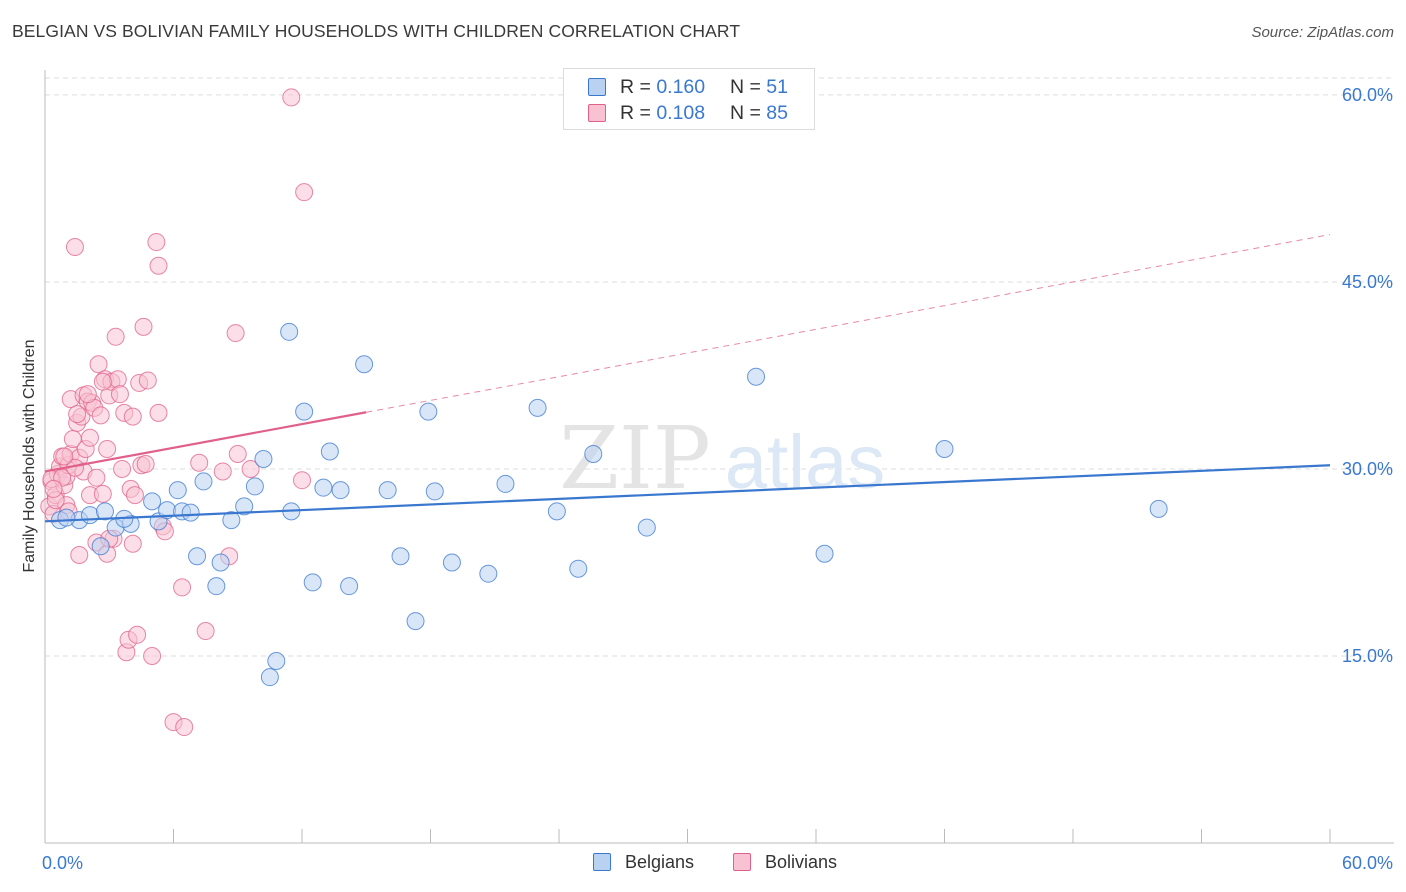  I want to click on y-axis-label: Family Households with Children, so click(29, 456).